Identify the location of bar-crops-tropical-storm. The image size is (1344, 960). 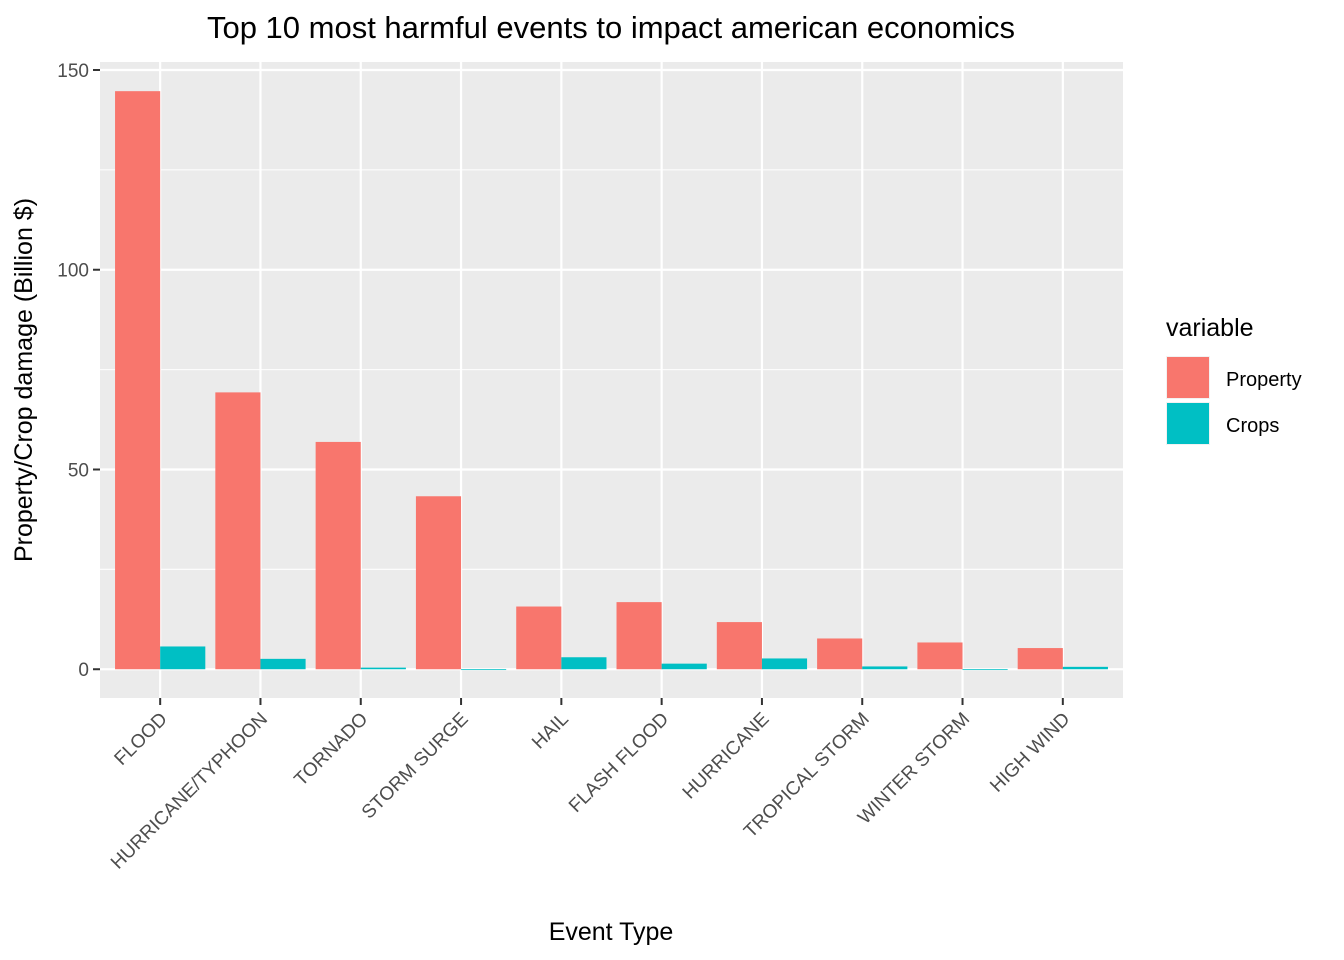
(885, 668).